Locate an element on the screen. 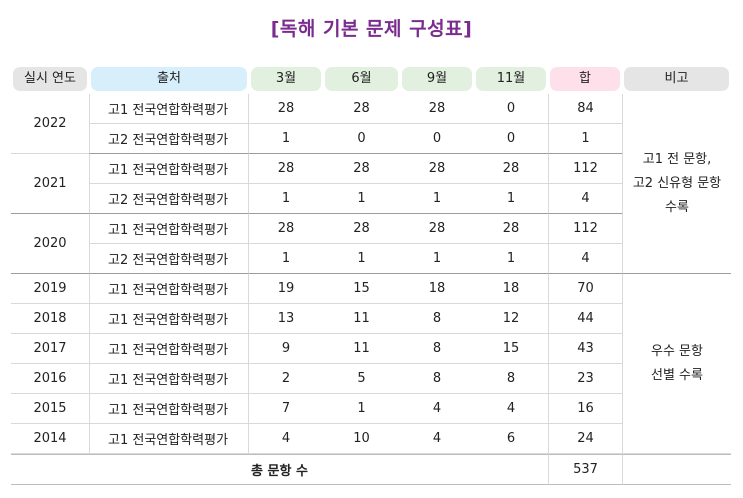  total-value: 537 is located at coordinates (585, 469).